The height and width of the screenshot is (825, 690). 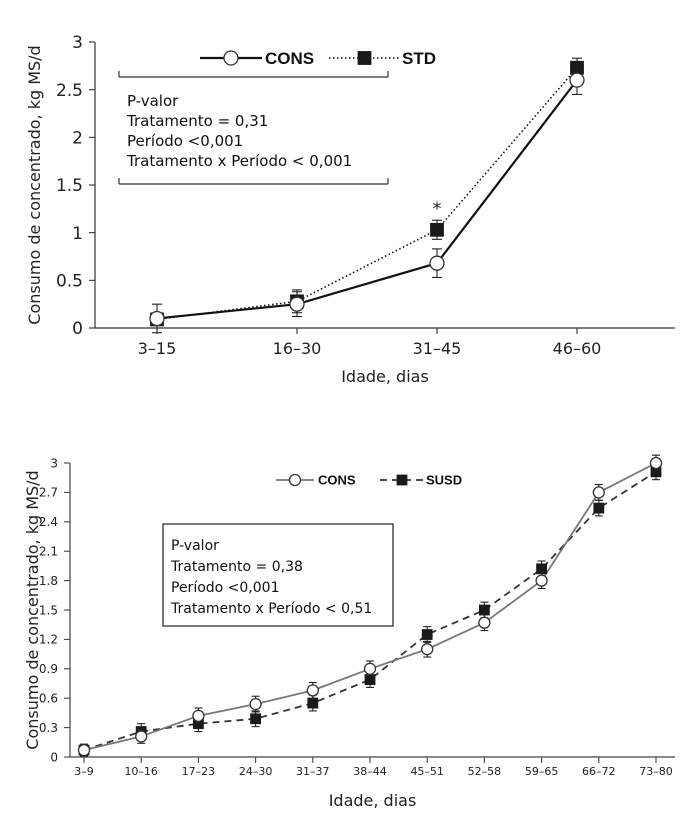 What do you see at coordinates (48, 640) in the screenshot?
I see `y-tick-label: 1.2` at bounding box center [48, 640].